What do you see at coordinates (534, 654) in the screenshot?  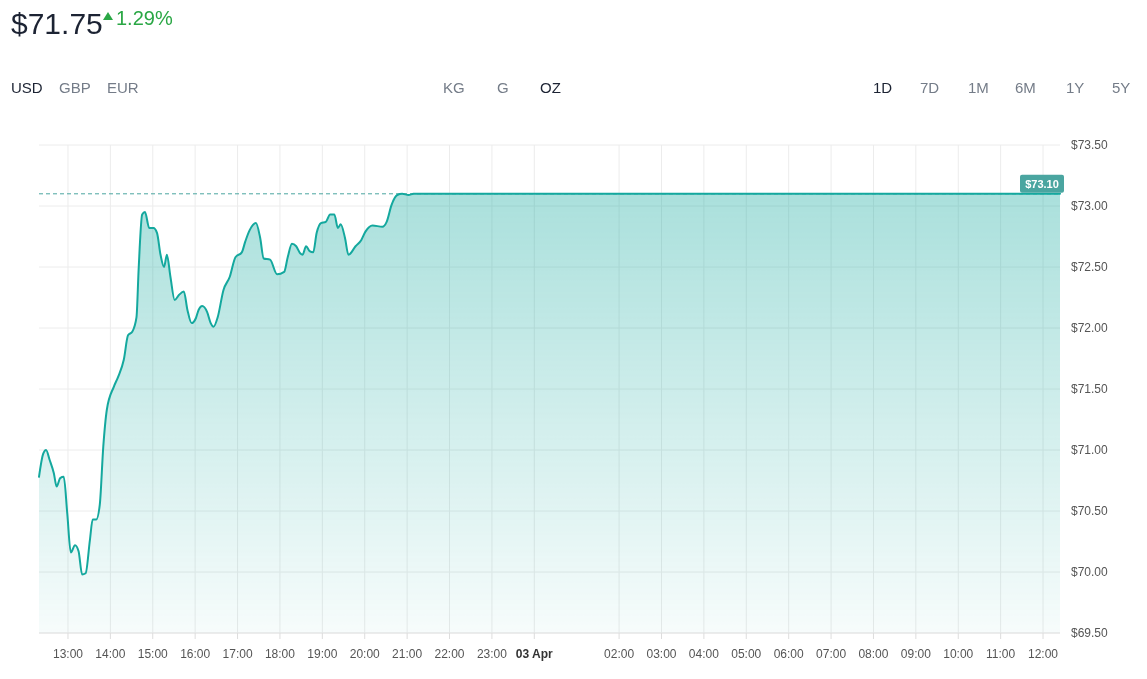 I see `x-tick-label: 03 Apr` at bounding box center [534, 654].